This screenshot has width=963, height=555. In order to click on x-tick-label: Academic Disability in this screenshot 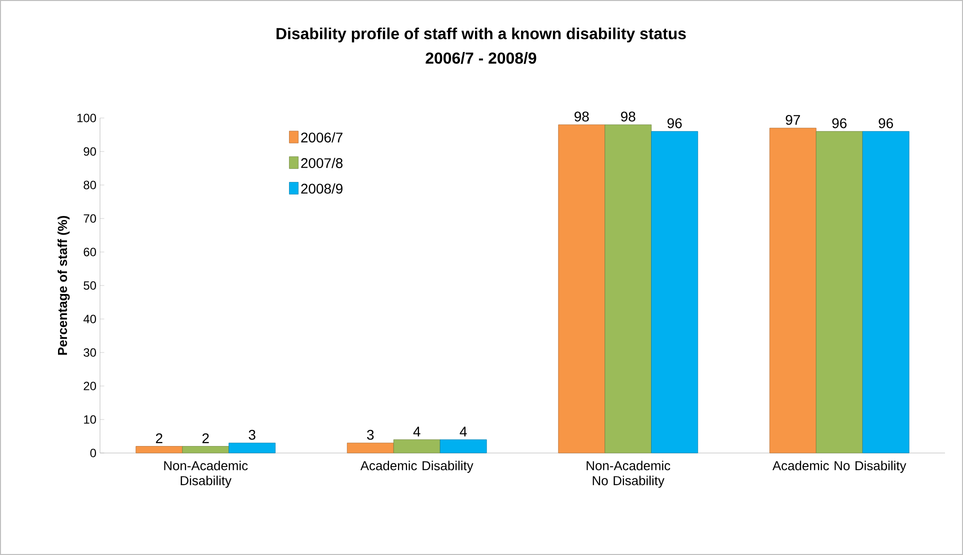, I will do `click(417, 466)`.